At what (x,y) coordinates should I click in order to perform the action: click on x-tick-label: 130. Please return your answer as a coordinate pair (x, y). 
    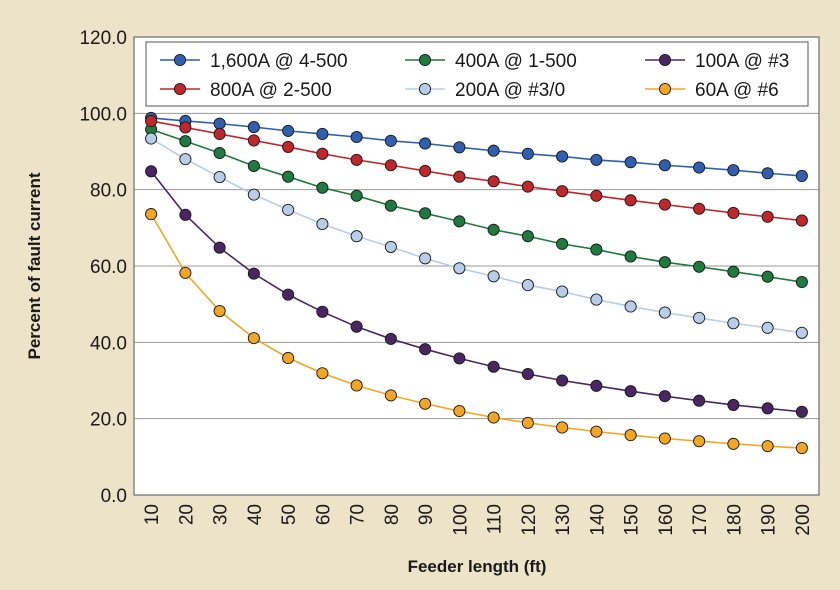
    Looking at the image, I should click on (563, 520).